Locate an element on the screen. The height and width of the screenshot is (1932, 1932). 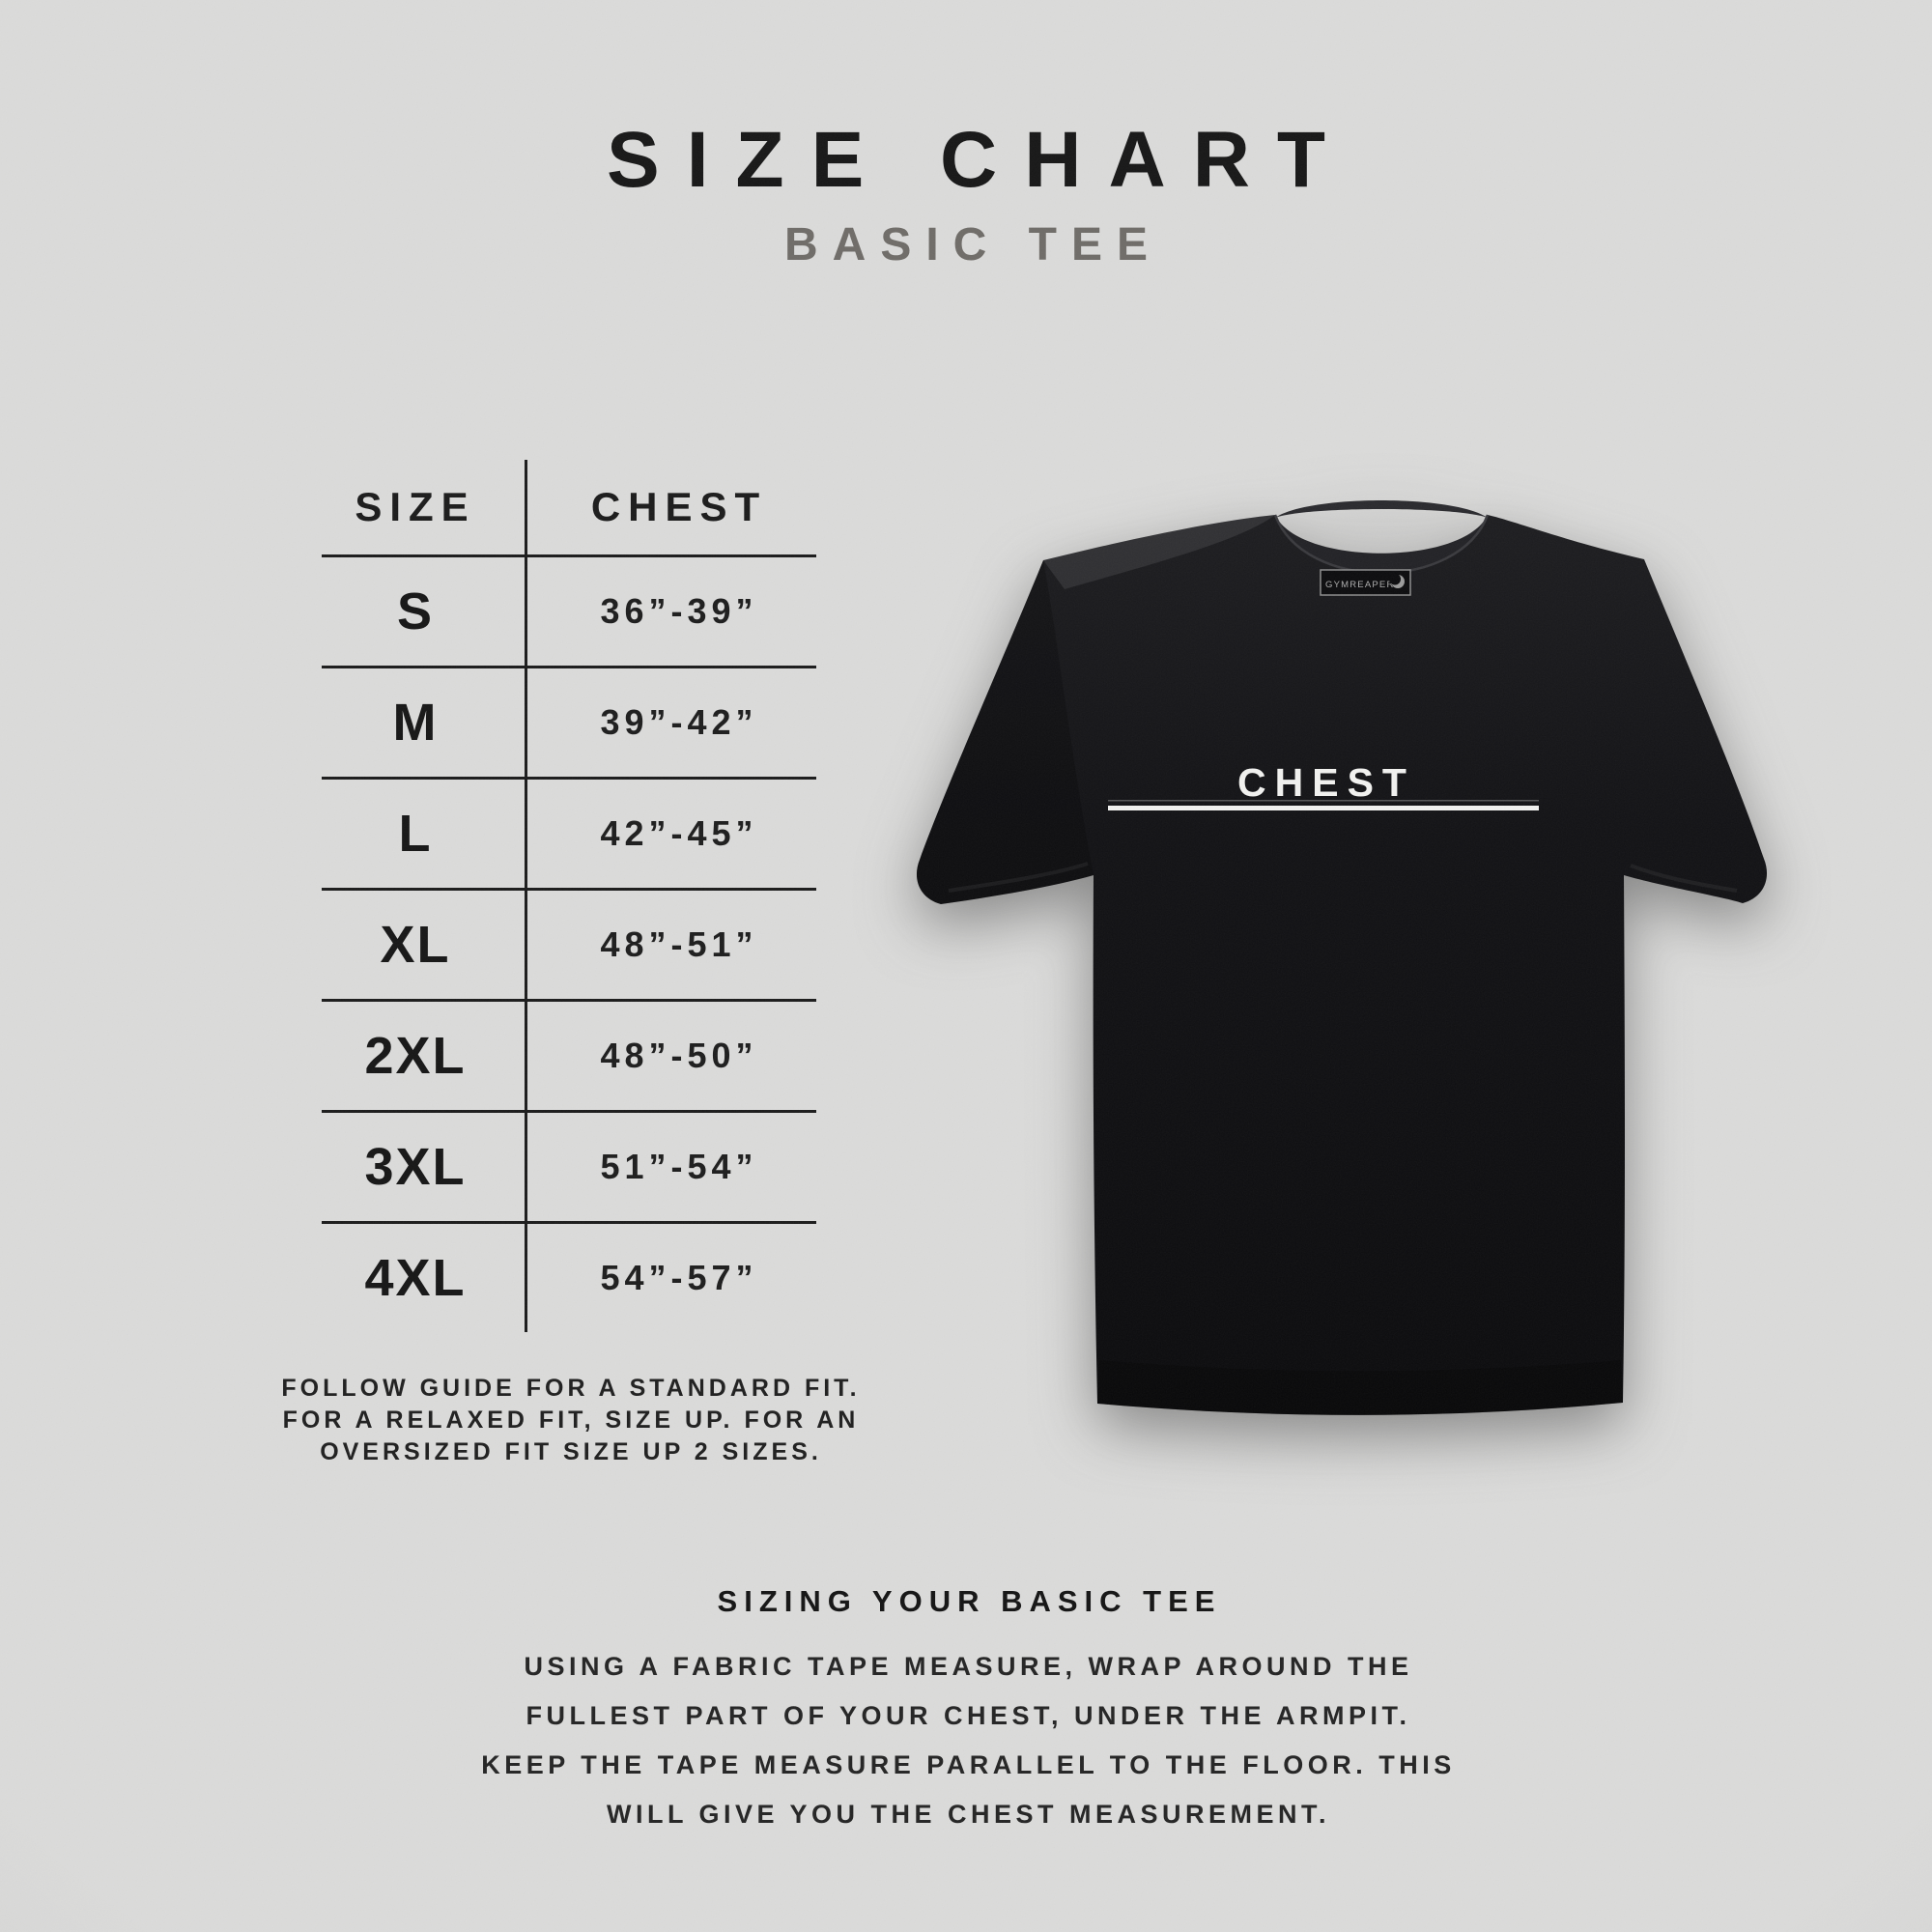
fit-note-line: FOLLOW GUIDE FOR A STANDARD FIT. is located at coordinates (571, 1388).